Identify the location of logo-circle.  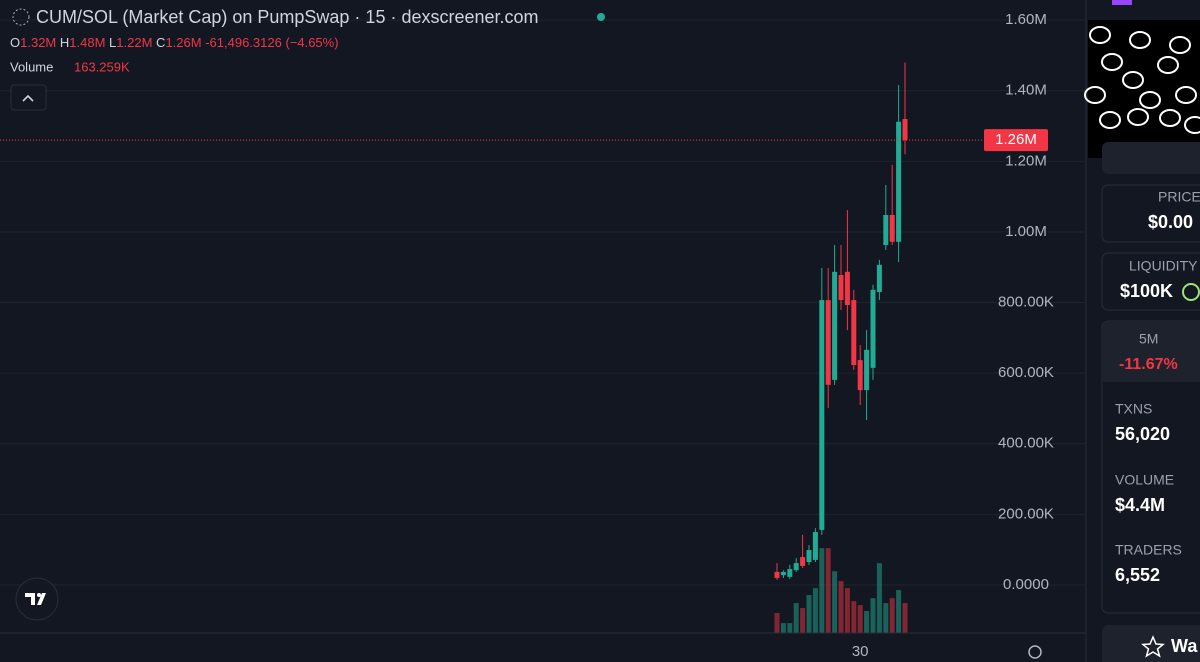
(37, 599).